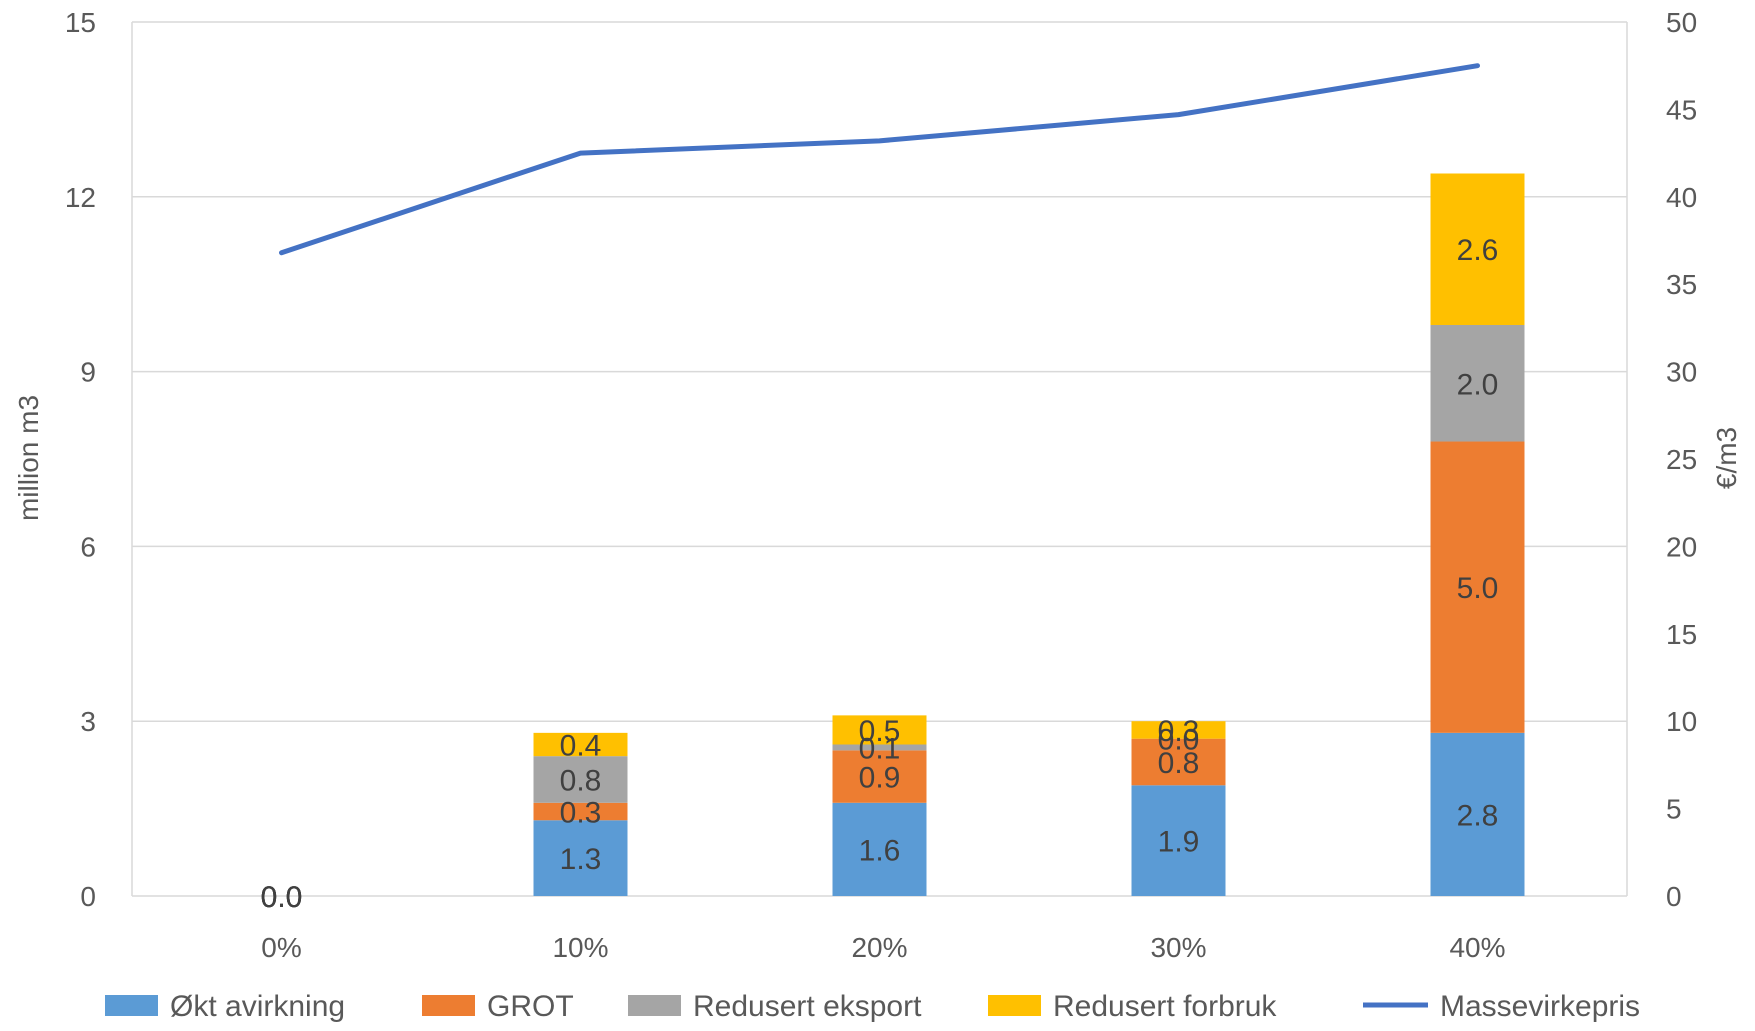 The image size is (1755, 1031). I want to click on x-tick-label: 20%, so click(879, 947).